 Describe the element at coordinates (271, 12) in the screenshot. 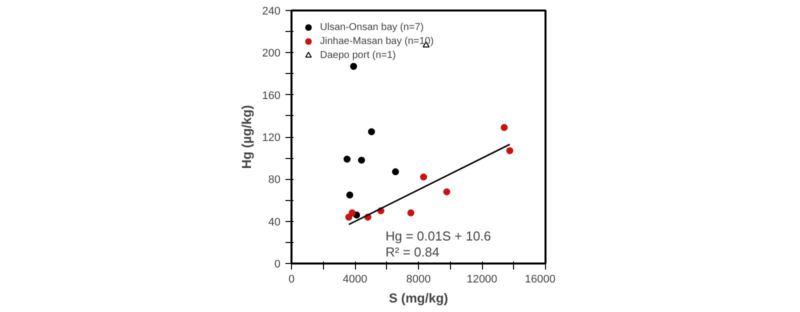

I see `y-tick-label: 240` at that location.